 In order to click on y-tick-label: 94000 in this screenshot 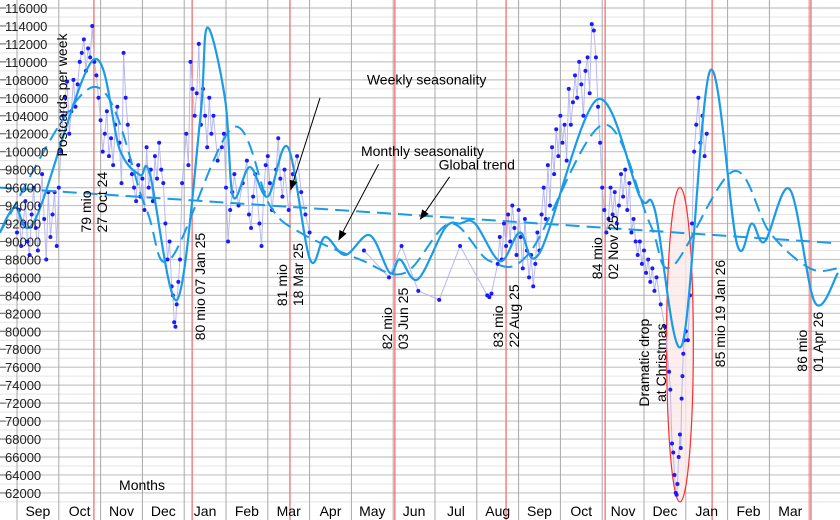, I will do `click(23, 206)`.